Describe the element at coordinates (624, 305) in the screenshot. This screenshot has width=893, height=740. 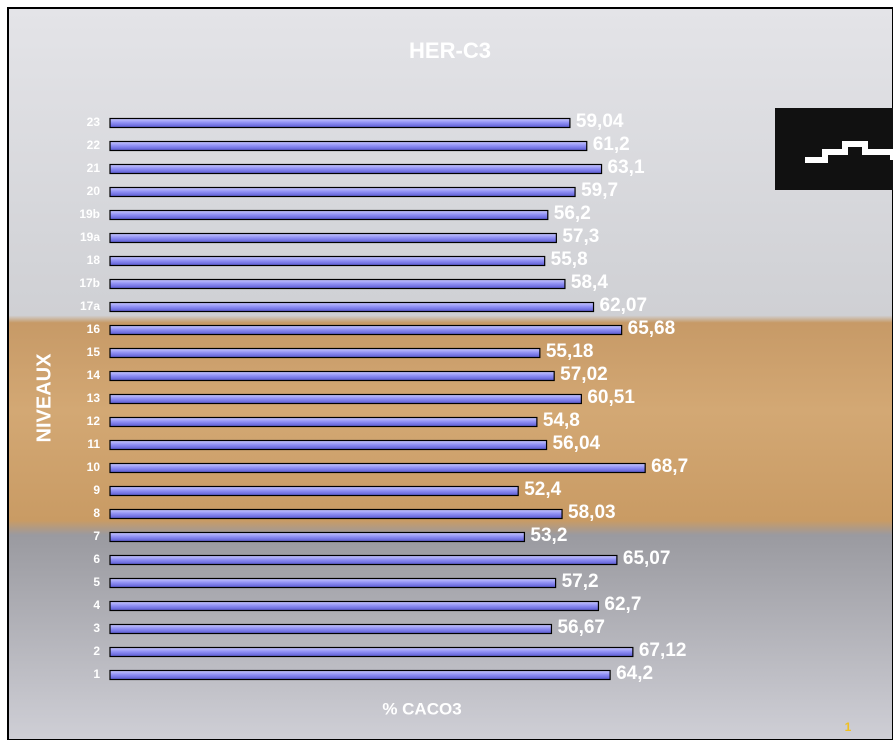
I see `data-label: 62,07` at that location.